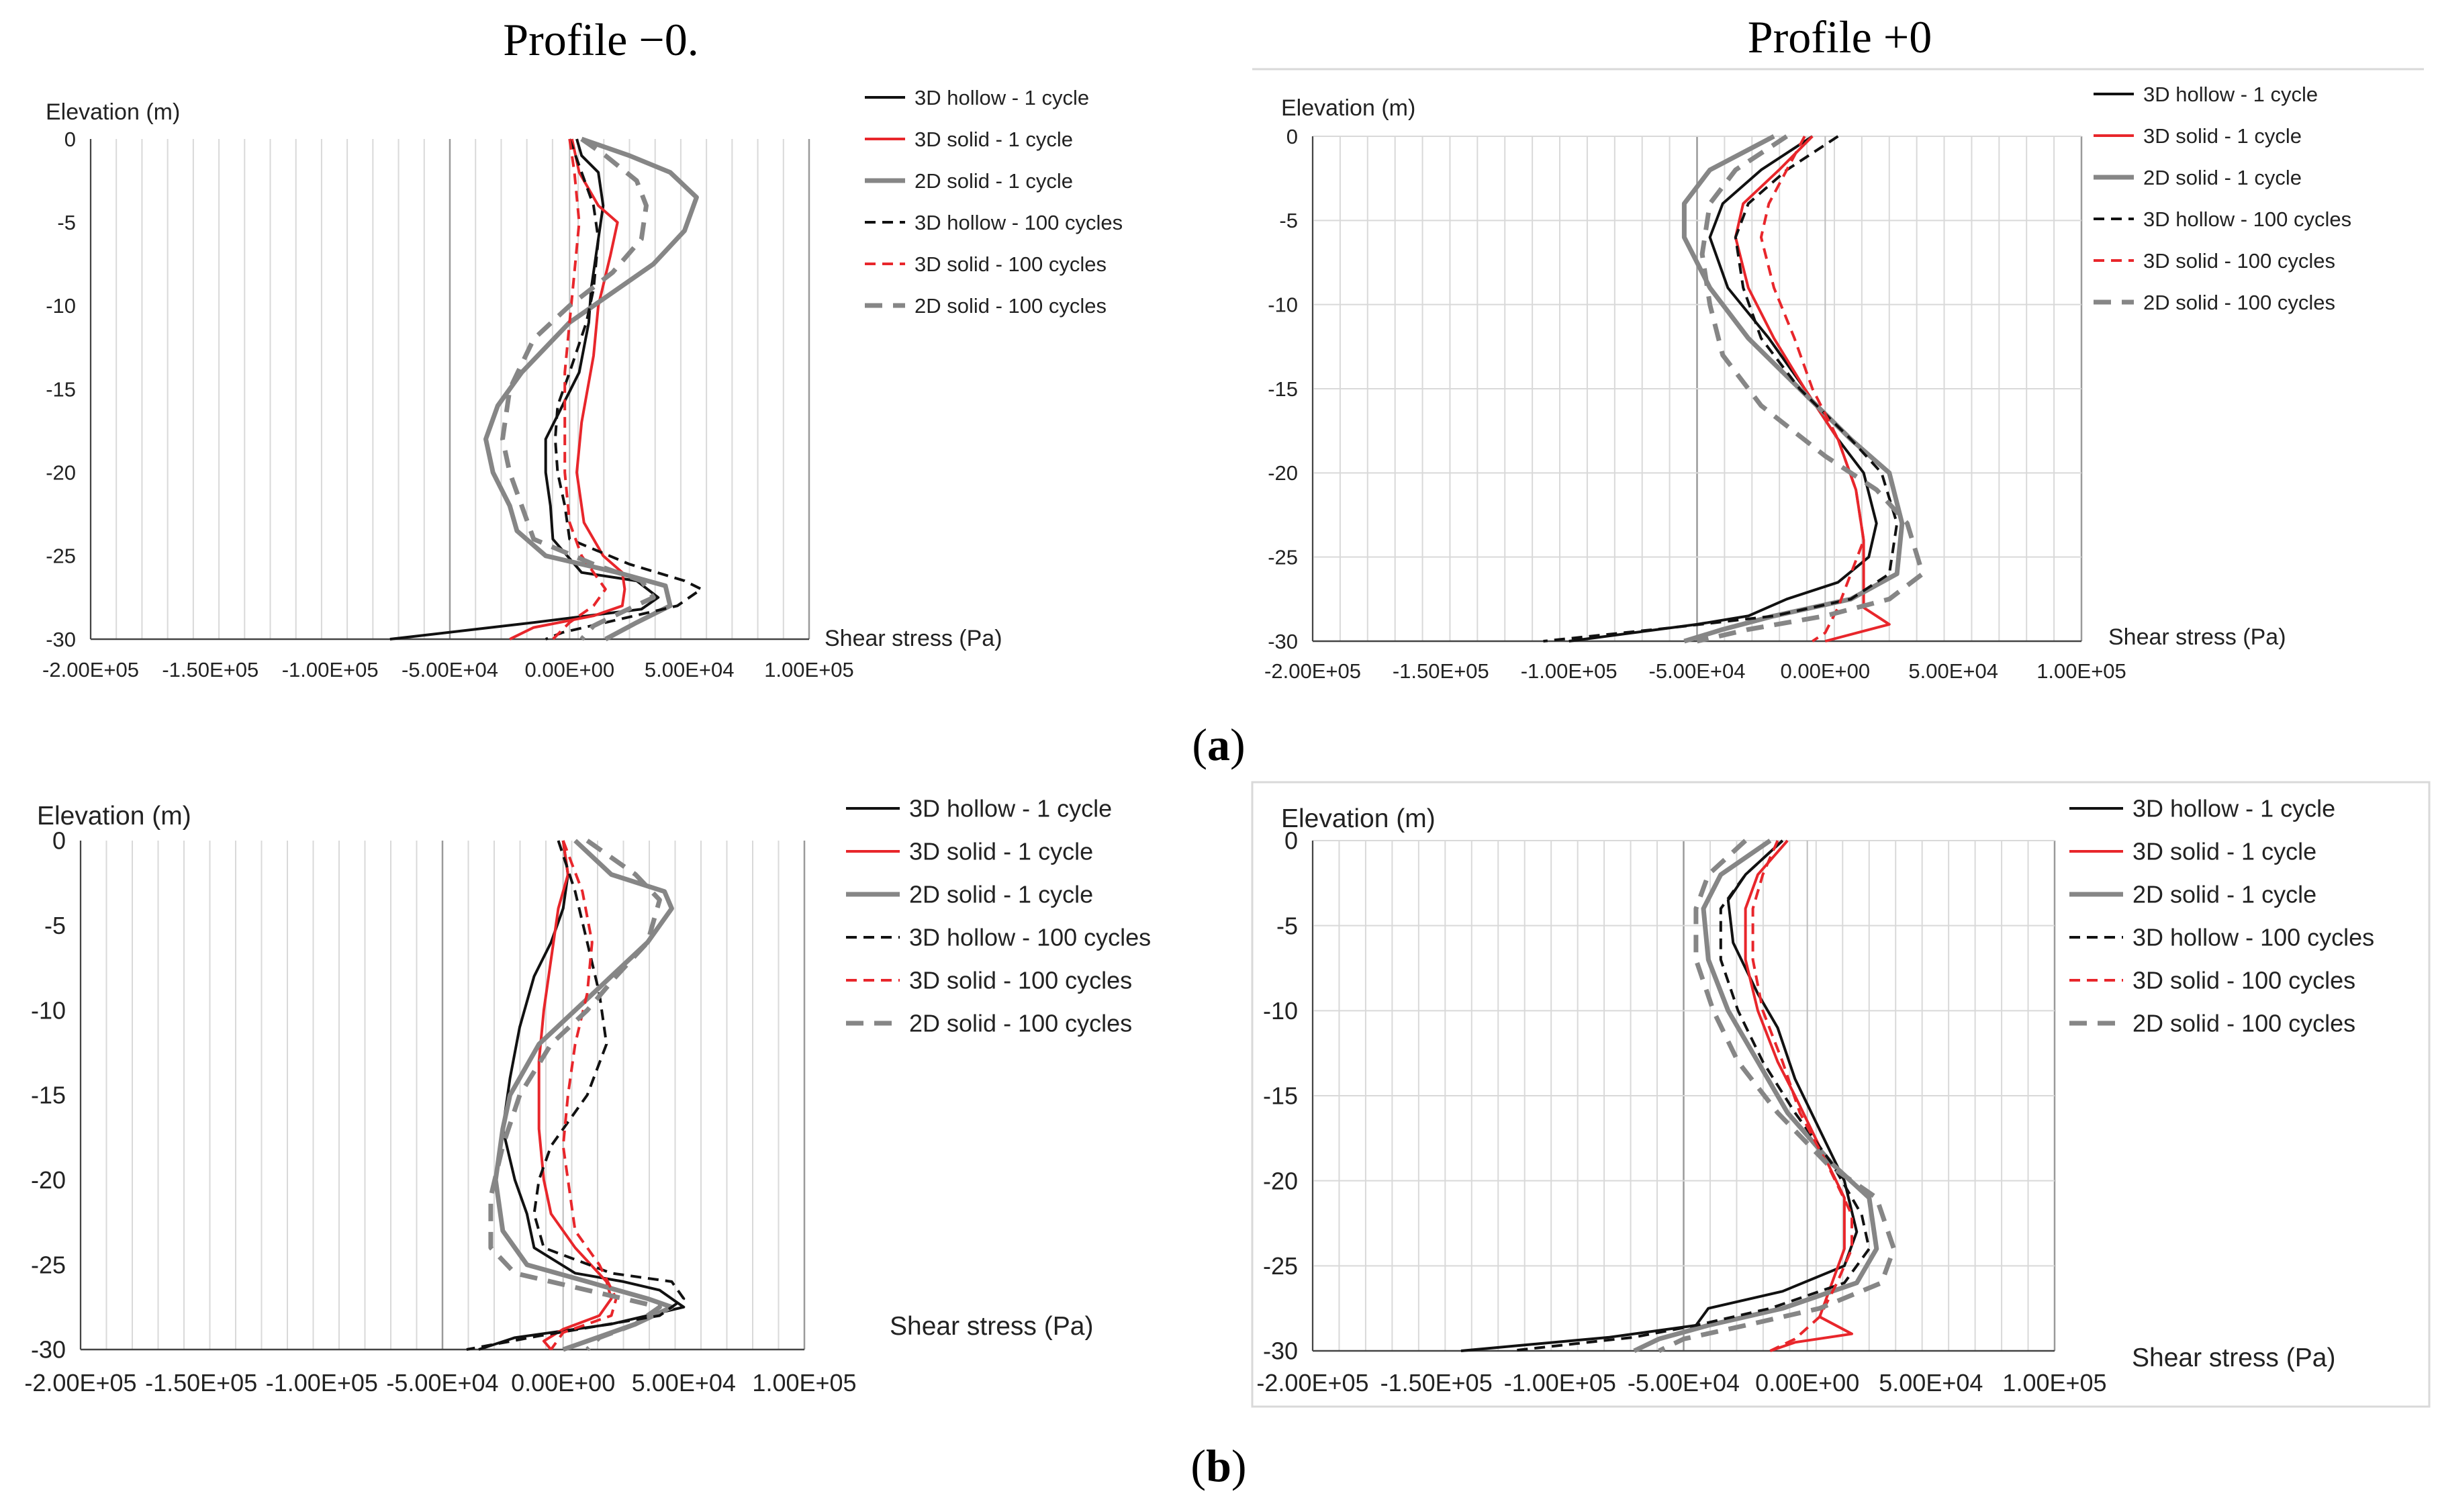 The image size is (2438, 1512). I want to click on caption-b: (b), so click(1218, 1465).